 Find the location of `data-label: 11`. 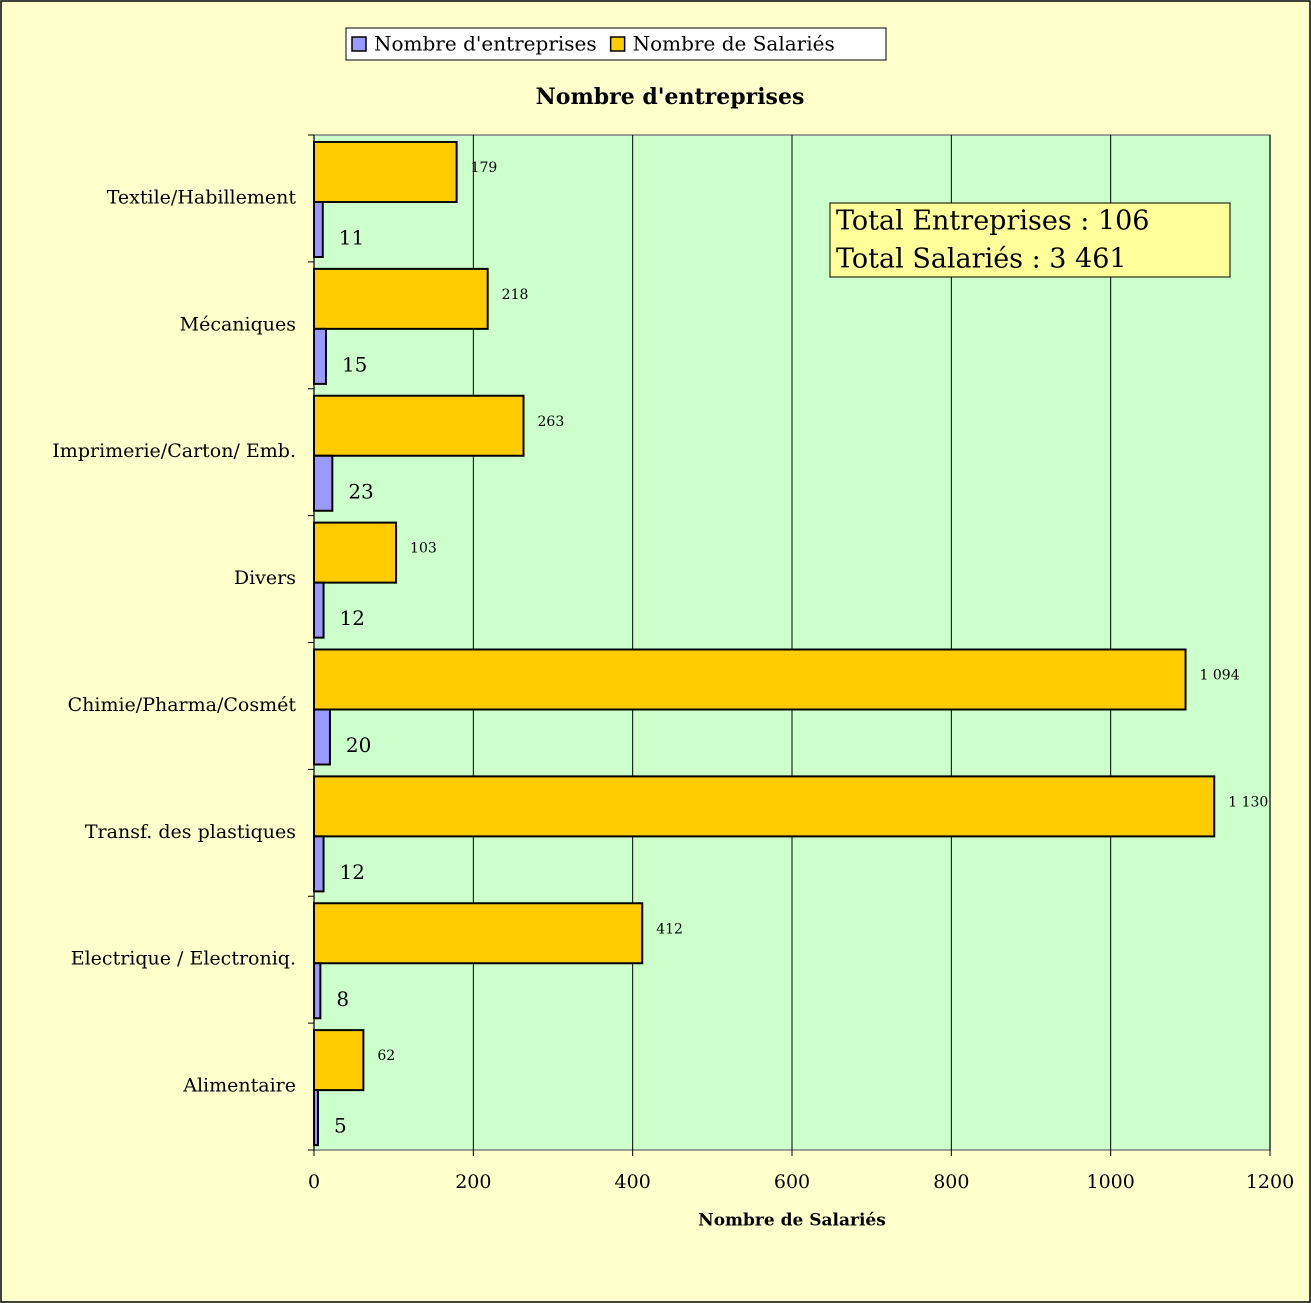

data-label: 11 is located at coordinates (351, 238).